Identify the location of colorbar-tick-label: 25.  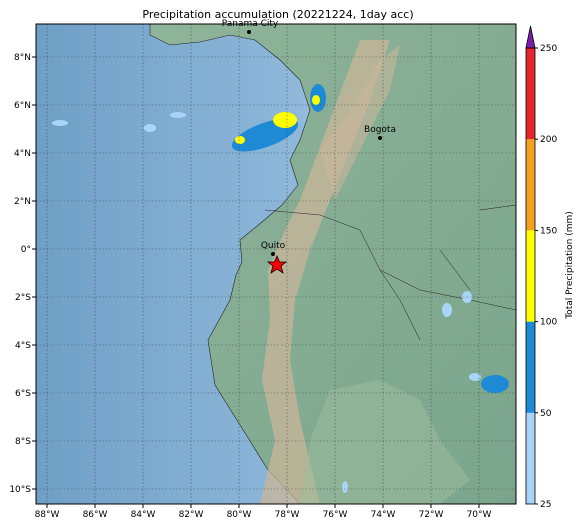
(545, 505).